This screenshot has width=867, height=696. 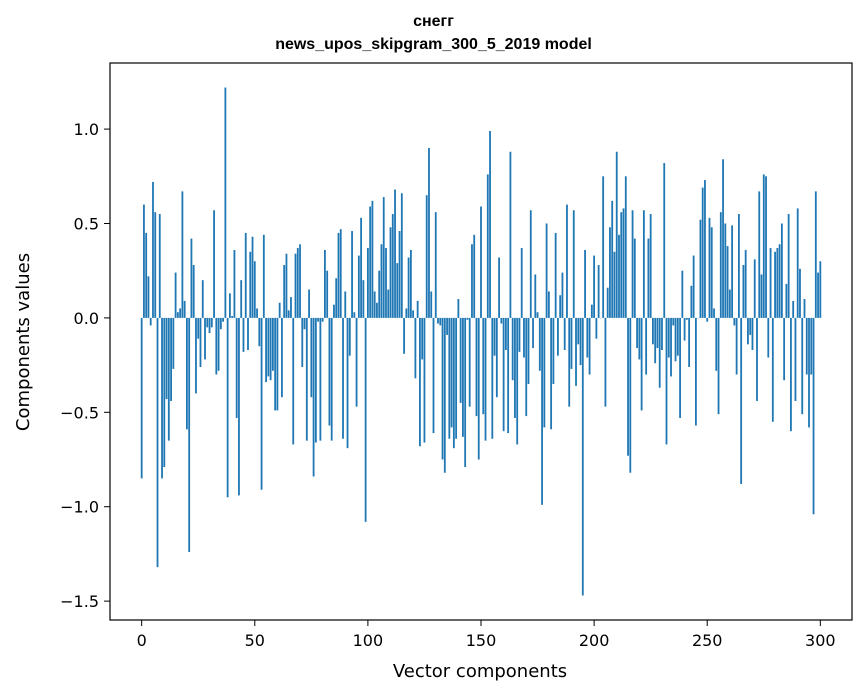 I want to click on y-tick-label: 0.0, so click(x=86, y=318).